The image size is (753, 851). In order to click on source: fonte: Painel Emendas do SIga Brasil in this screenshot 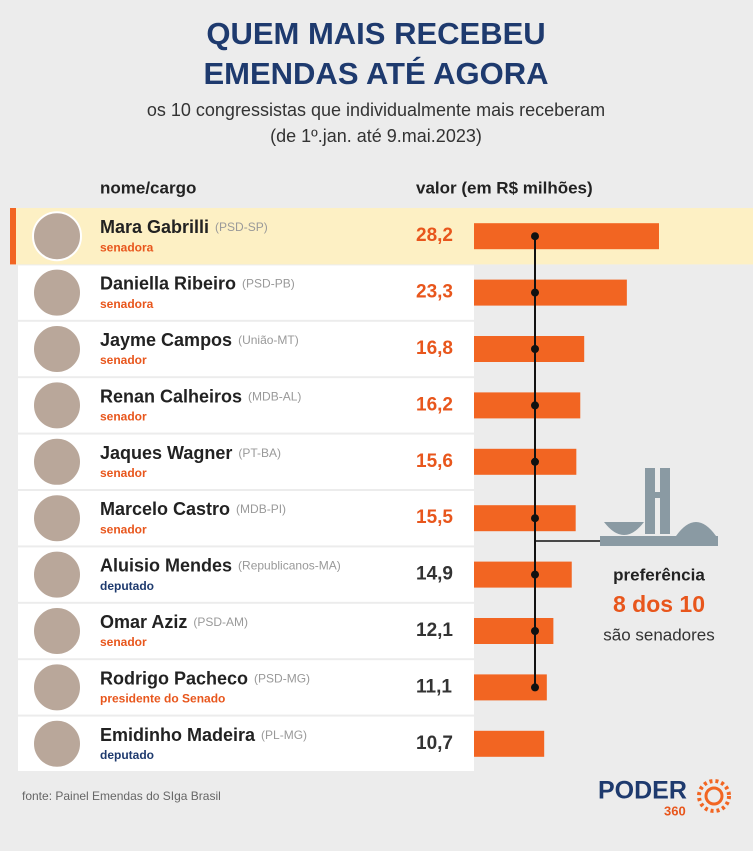, I will do `click(121, 796)`.